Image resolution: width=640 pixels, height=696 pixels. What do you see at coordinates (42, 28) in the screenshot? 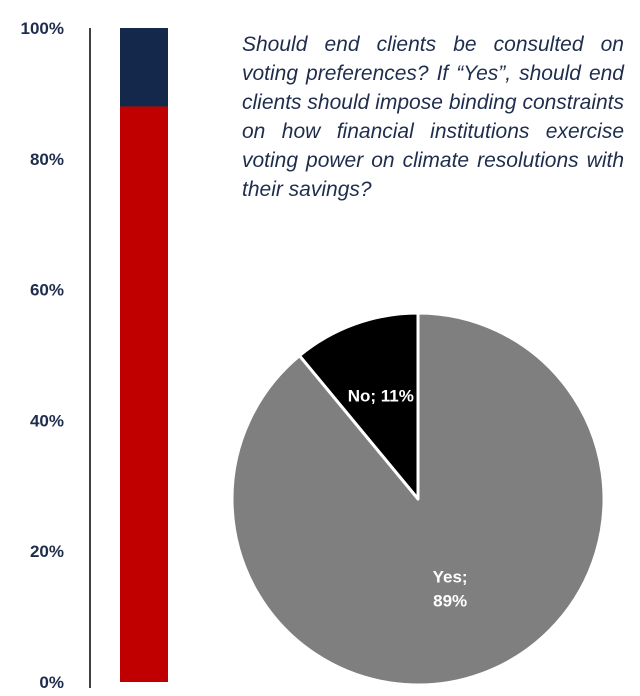
I see `y-tick-label: 100%` at bounding box center [42, 28].